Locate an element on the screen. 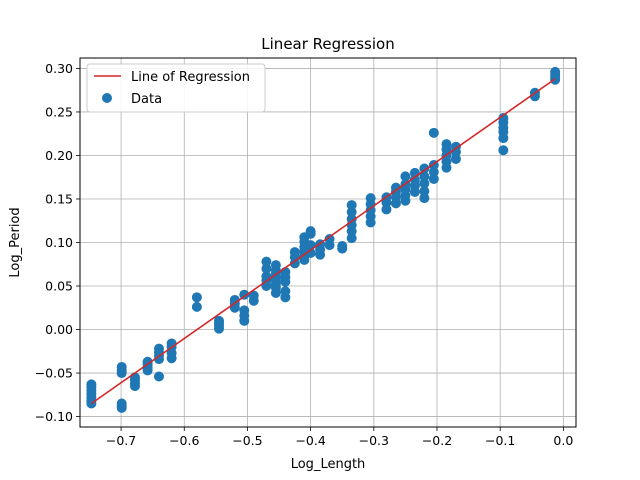 This screenshot has width=640, height=480. x-axis-label: Log_Length is located at coordinates (328, 464).